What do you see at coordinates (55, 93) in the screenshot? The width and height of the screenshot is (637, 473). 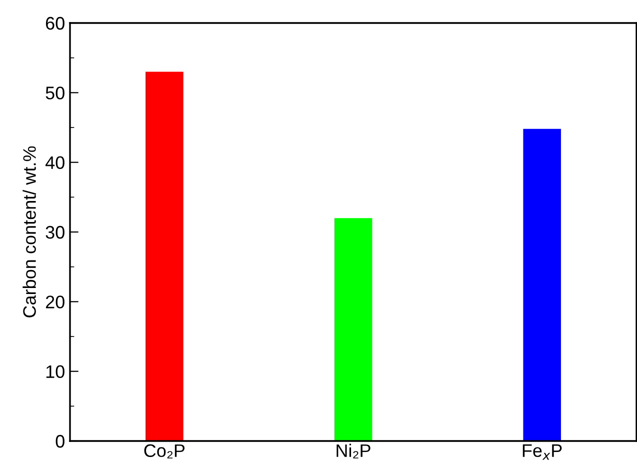 I see `y-tick-label: 50` at bounding box center [55, 93].